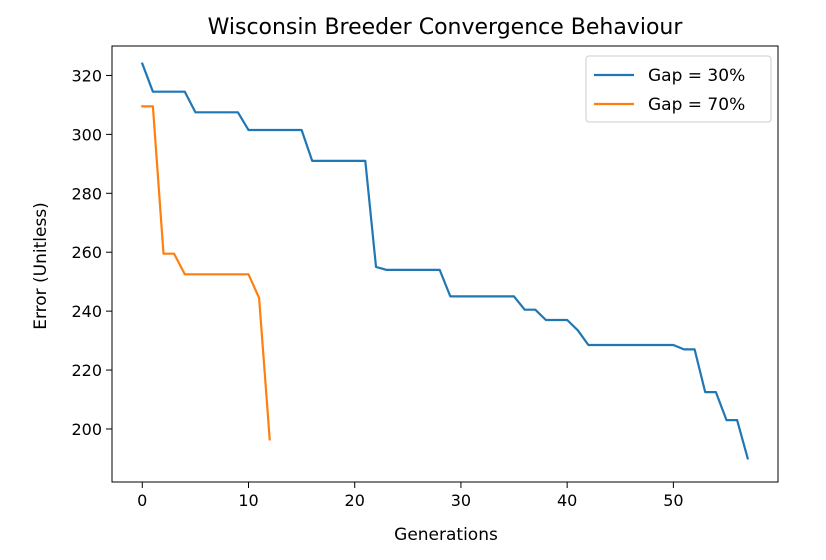  What do you see at coordinates (41, 266) in the screenshot?
I see `y-axis-label: Error (Unitless)` at bounding box center [41, 266].